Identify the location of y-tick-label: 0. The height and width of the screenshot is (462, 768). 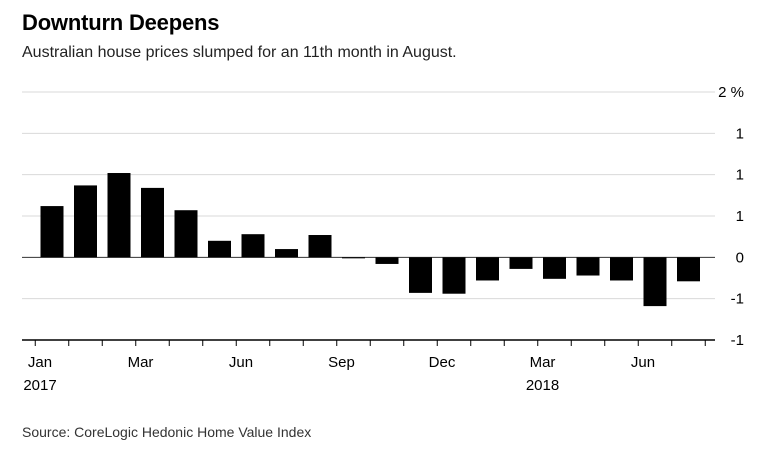
(740, 257).